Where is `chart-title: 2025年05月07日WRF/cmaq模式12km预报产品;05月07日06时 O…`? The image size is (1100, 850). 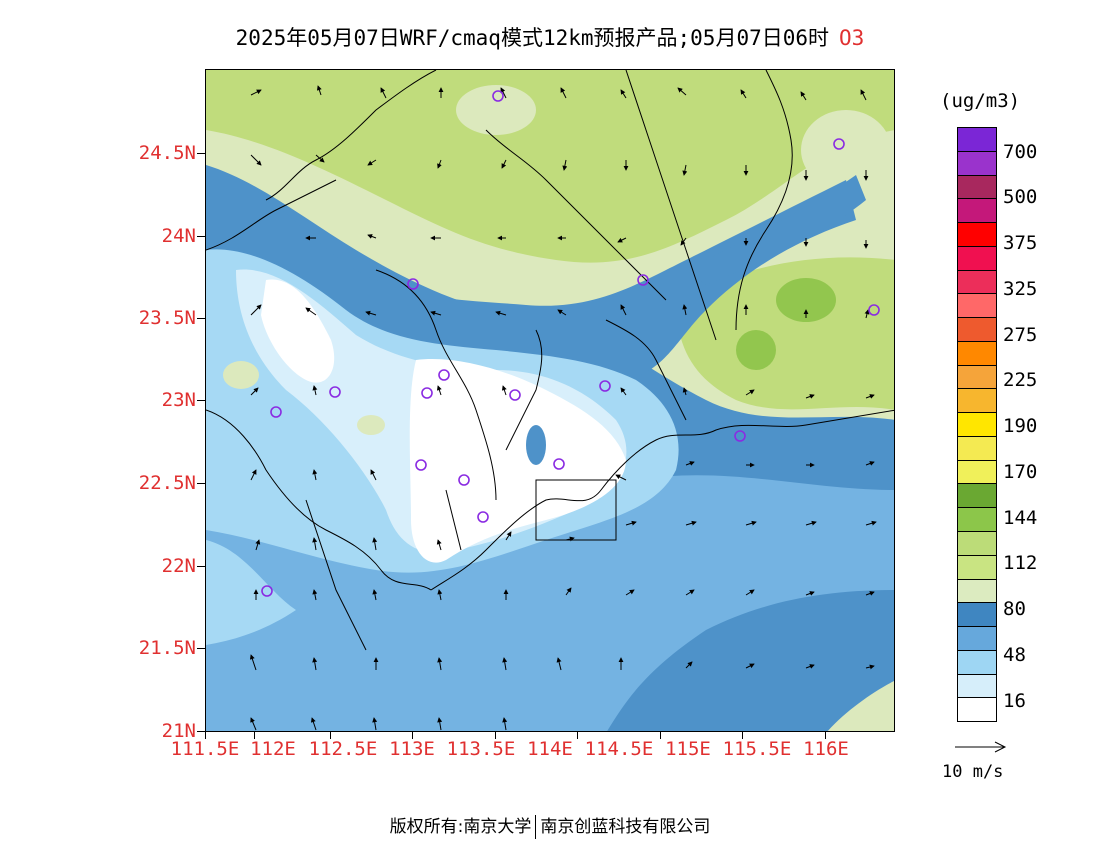
chart-title: 2025年05月07日WRF/cmaq模式12km预报产品;05月07日06时 O… is located at coordinates (550, 37).